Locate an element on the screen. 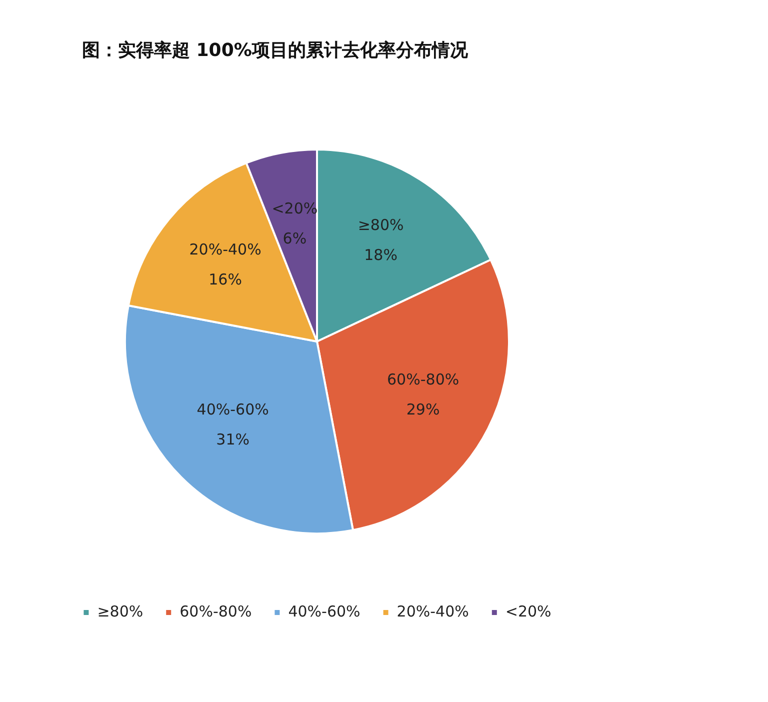  data-label: 29% is located at coordinates (423, 409).